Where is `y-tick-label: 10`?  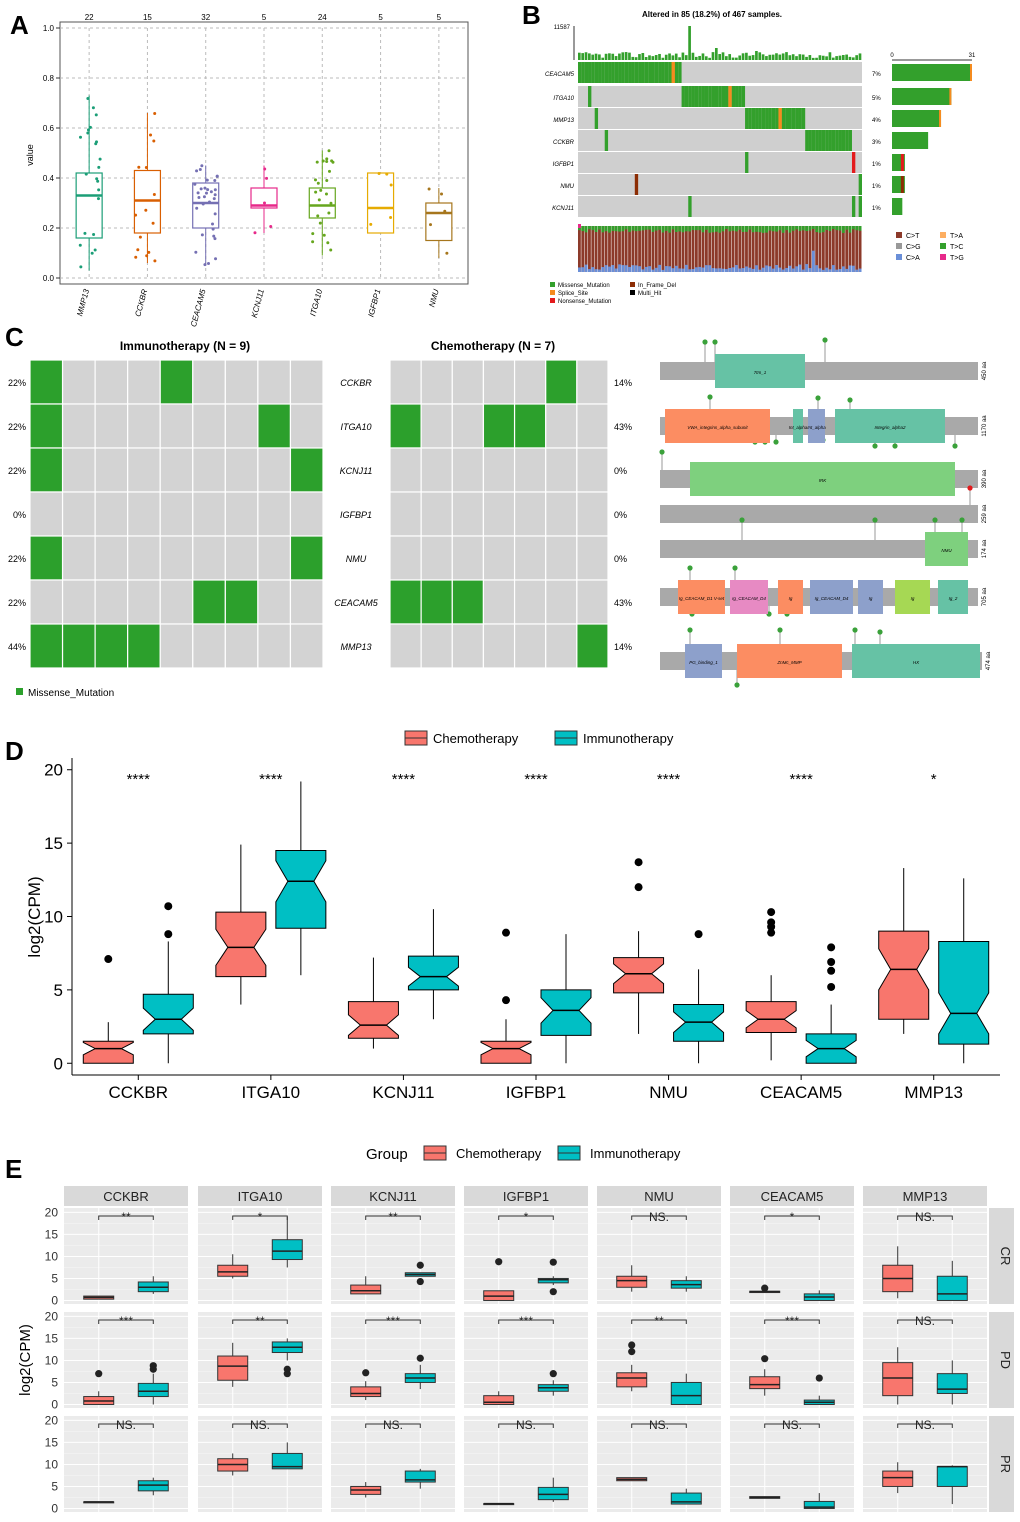
y-tick-label: 10 is located at coordinates (52, 1256).